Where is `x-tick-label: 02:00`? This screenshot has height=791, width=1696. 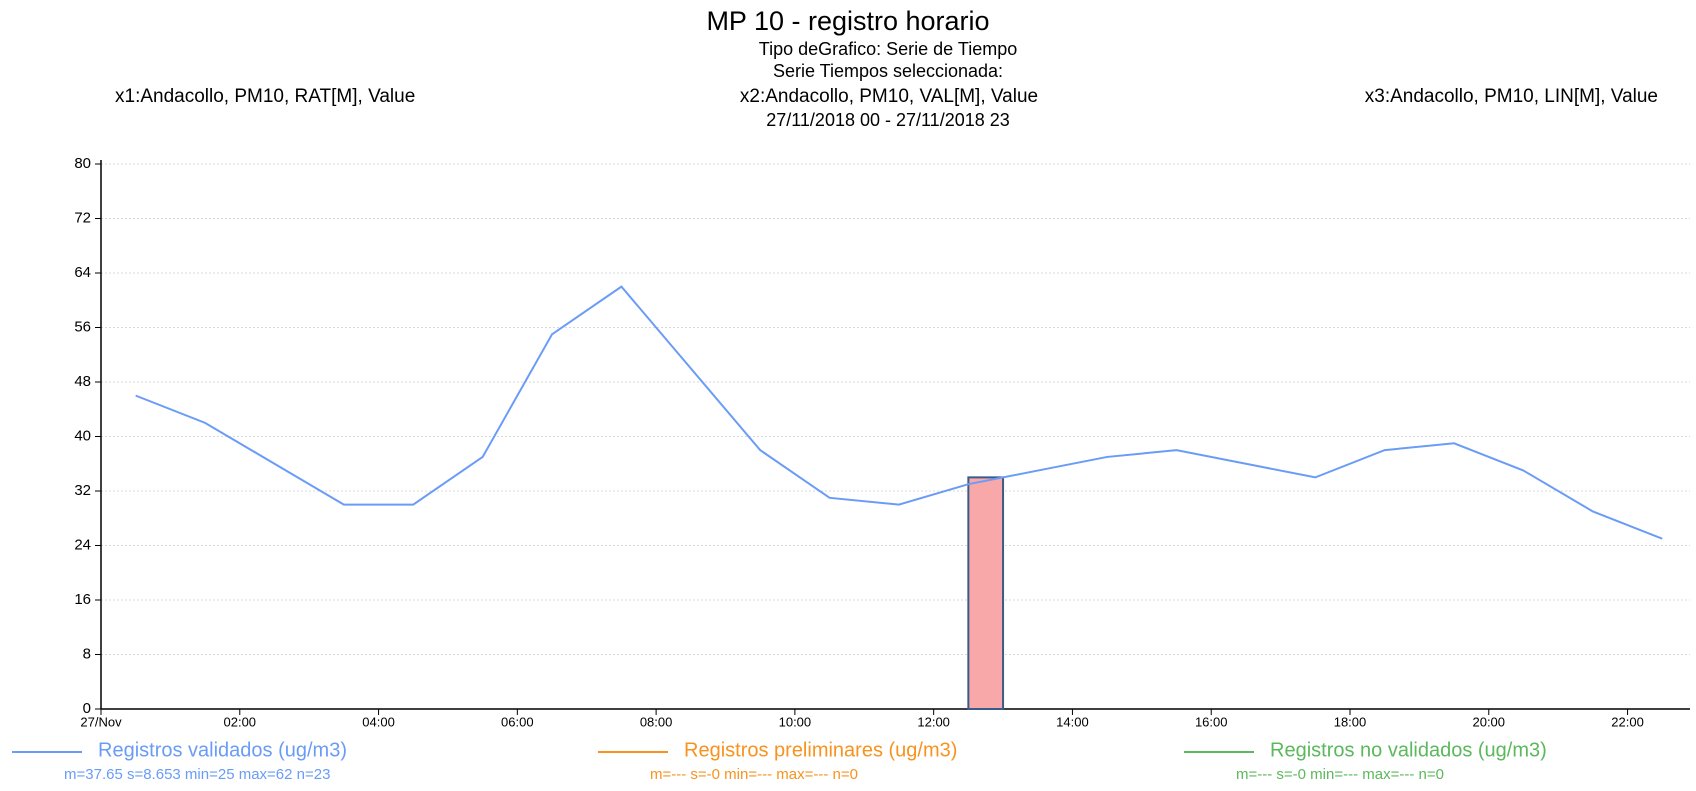
x-tick-label: 02:00 is located at coordinates (240, 721).